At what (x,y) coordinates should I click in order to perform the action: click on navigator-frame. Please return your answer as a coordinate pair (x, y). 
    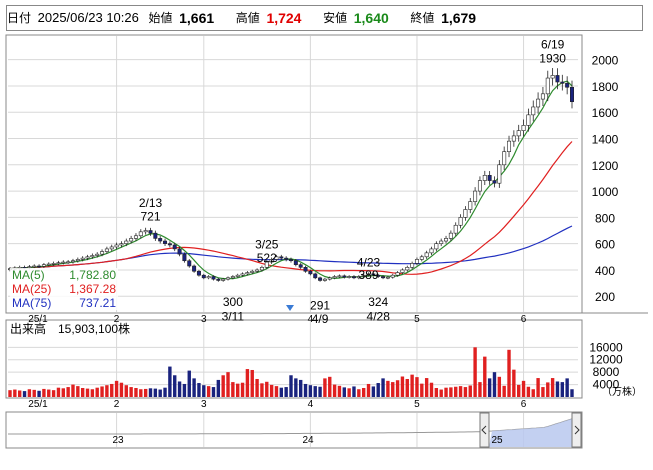
    Looking at the image, I should click on (294, 430).